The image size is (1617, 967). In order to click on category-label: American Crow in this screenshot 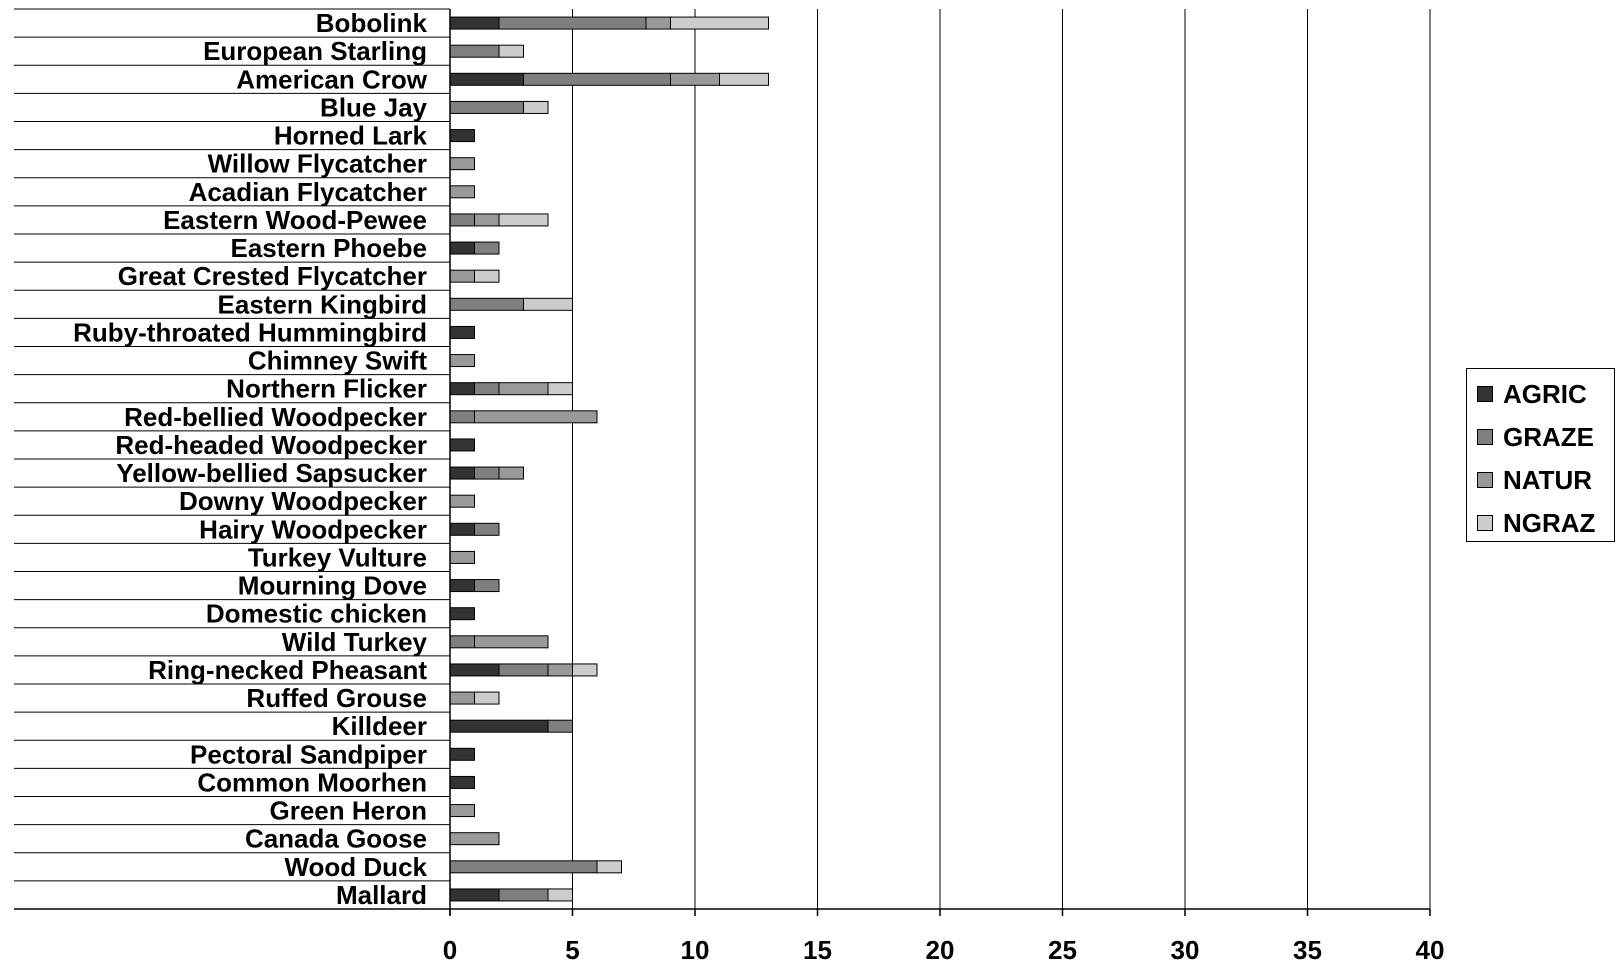, I will do `click(331, 79)`.